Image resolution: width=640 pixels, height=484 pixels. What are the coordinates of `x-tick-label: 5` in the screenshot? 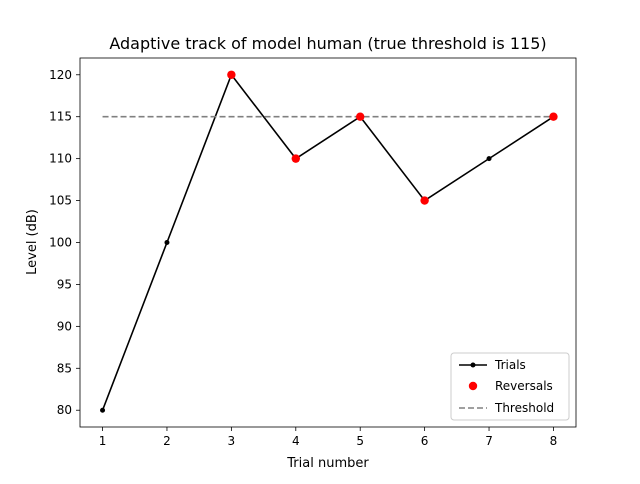 It's located at (360, 441).